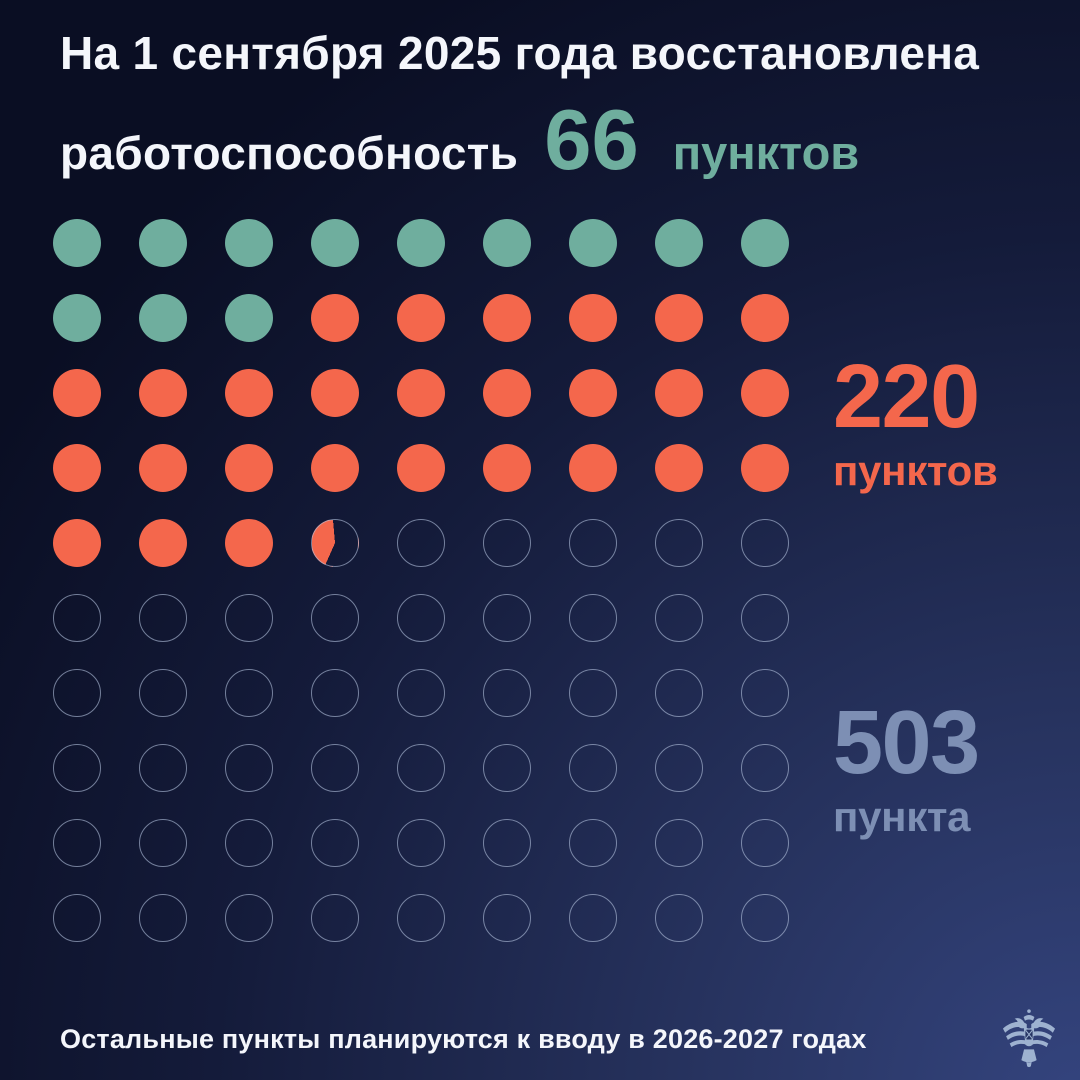 The image size is (1080, 1080). What do you see at coordinates (519, 140) in the screenshot?
I see `title-line-2: работоспособность 66 пунктов` at bounding box center [519, 140].